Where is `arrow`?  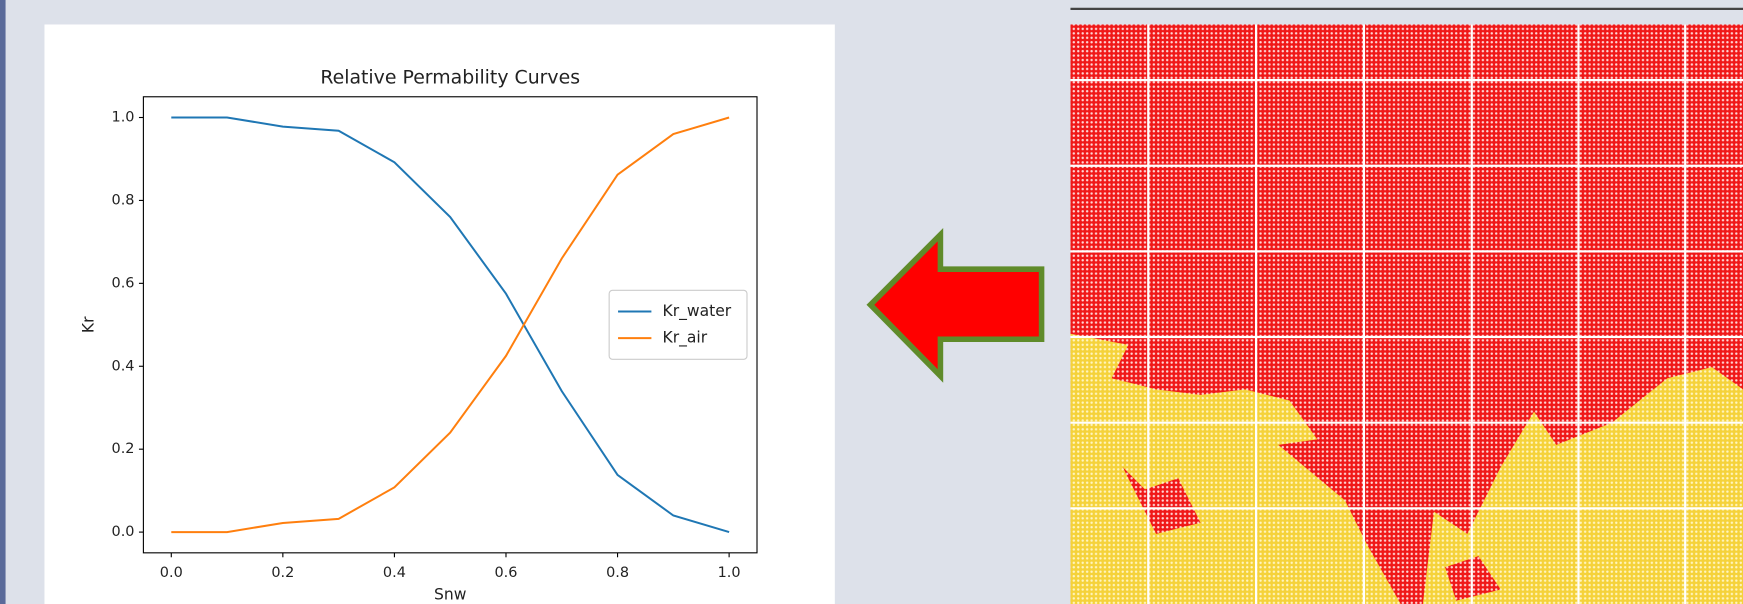 arrow is located at coordinates (955, 305).